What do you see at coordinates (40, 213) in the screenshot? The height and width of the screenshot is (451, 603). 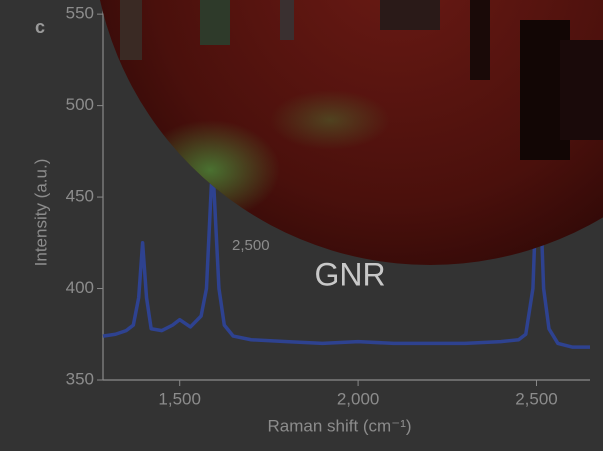 I see `y-axis-label: Intensity (a.u.)` at bounding box center [40, 213].